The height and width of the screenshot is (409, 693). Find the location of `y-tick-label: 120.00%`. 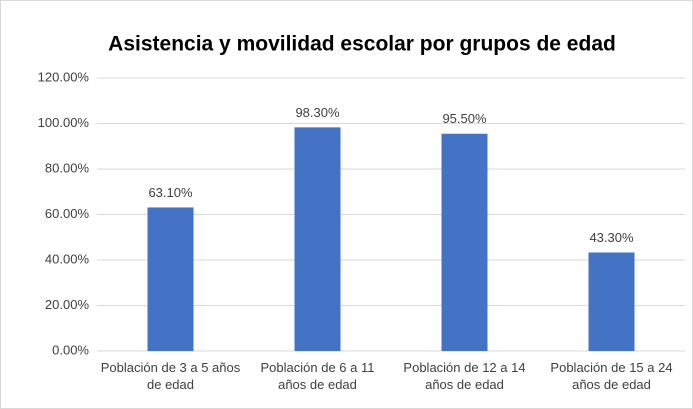

y-tick-label: 120.00% is located at coordinates (64, 76).